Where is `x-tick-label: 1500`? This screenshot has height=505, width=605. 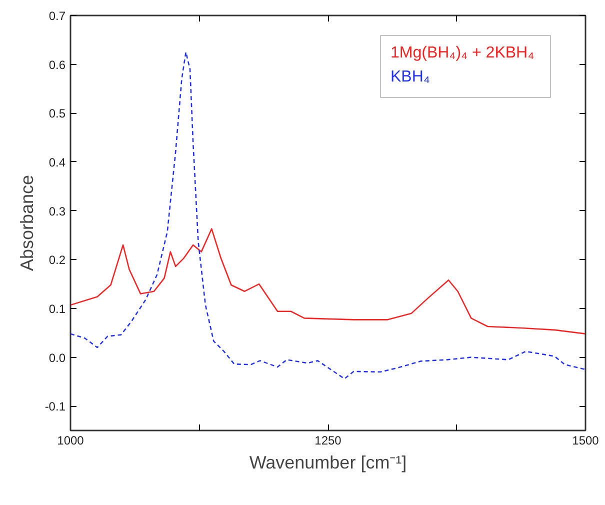 x-tick-label: 1500 is located at coordinates (586, 441).